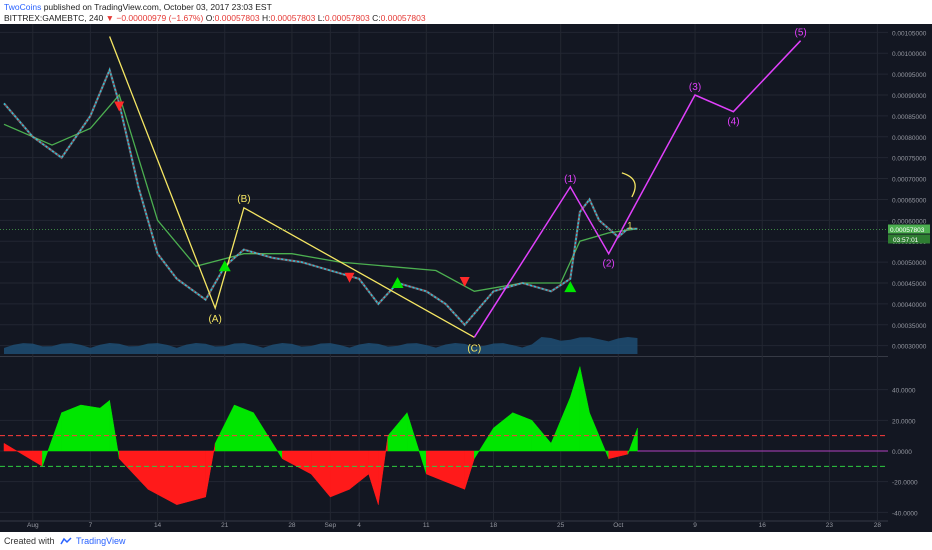  I want to click on time-axis-tick-label: Aug, so click(33, 525).